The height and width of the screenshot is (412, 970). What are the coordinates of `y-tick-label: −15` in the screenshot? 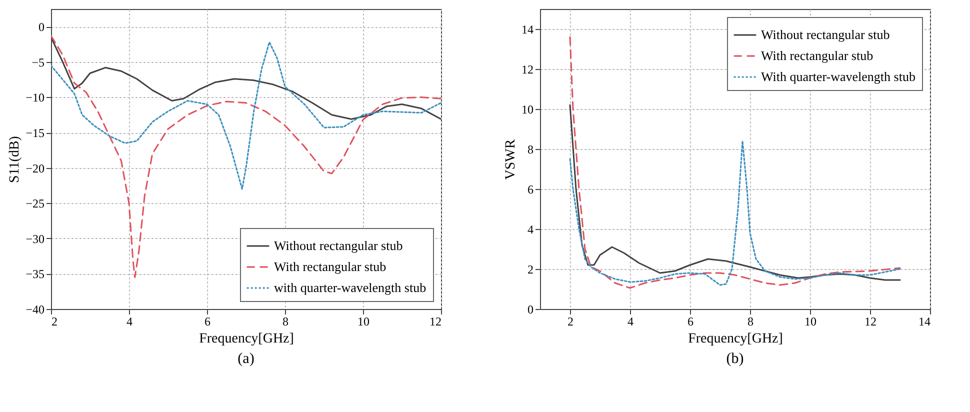 It's located at (35, 133).